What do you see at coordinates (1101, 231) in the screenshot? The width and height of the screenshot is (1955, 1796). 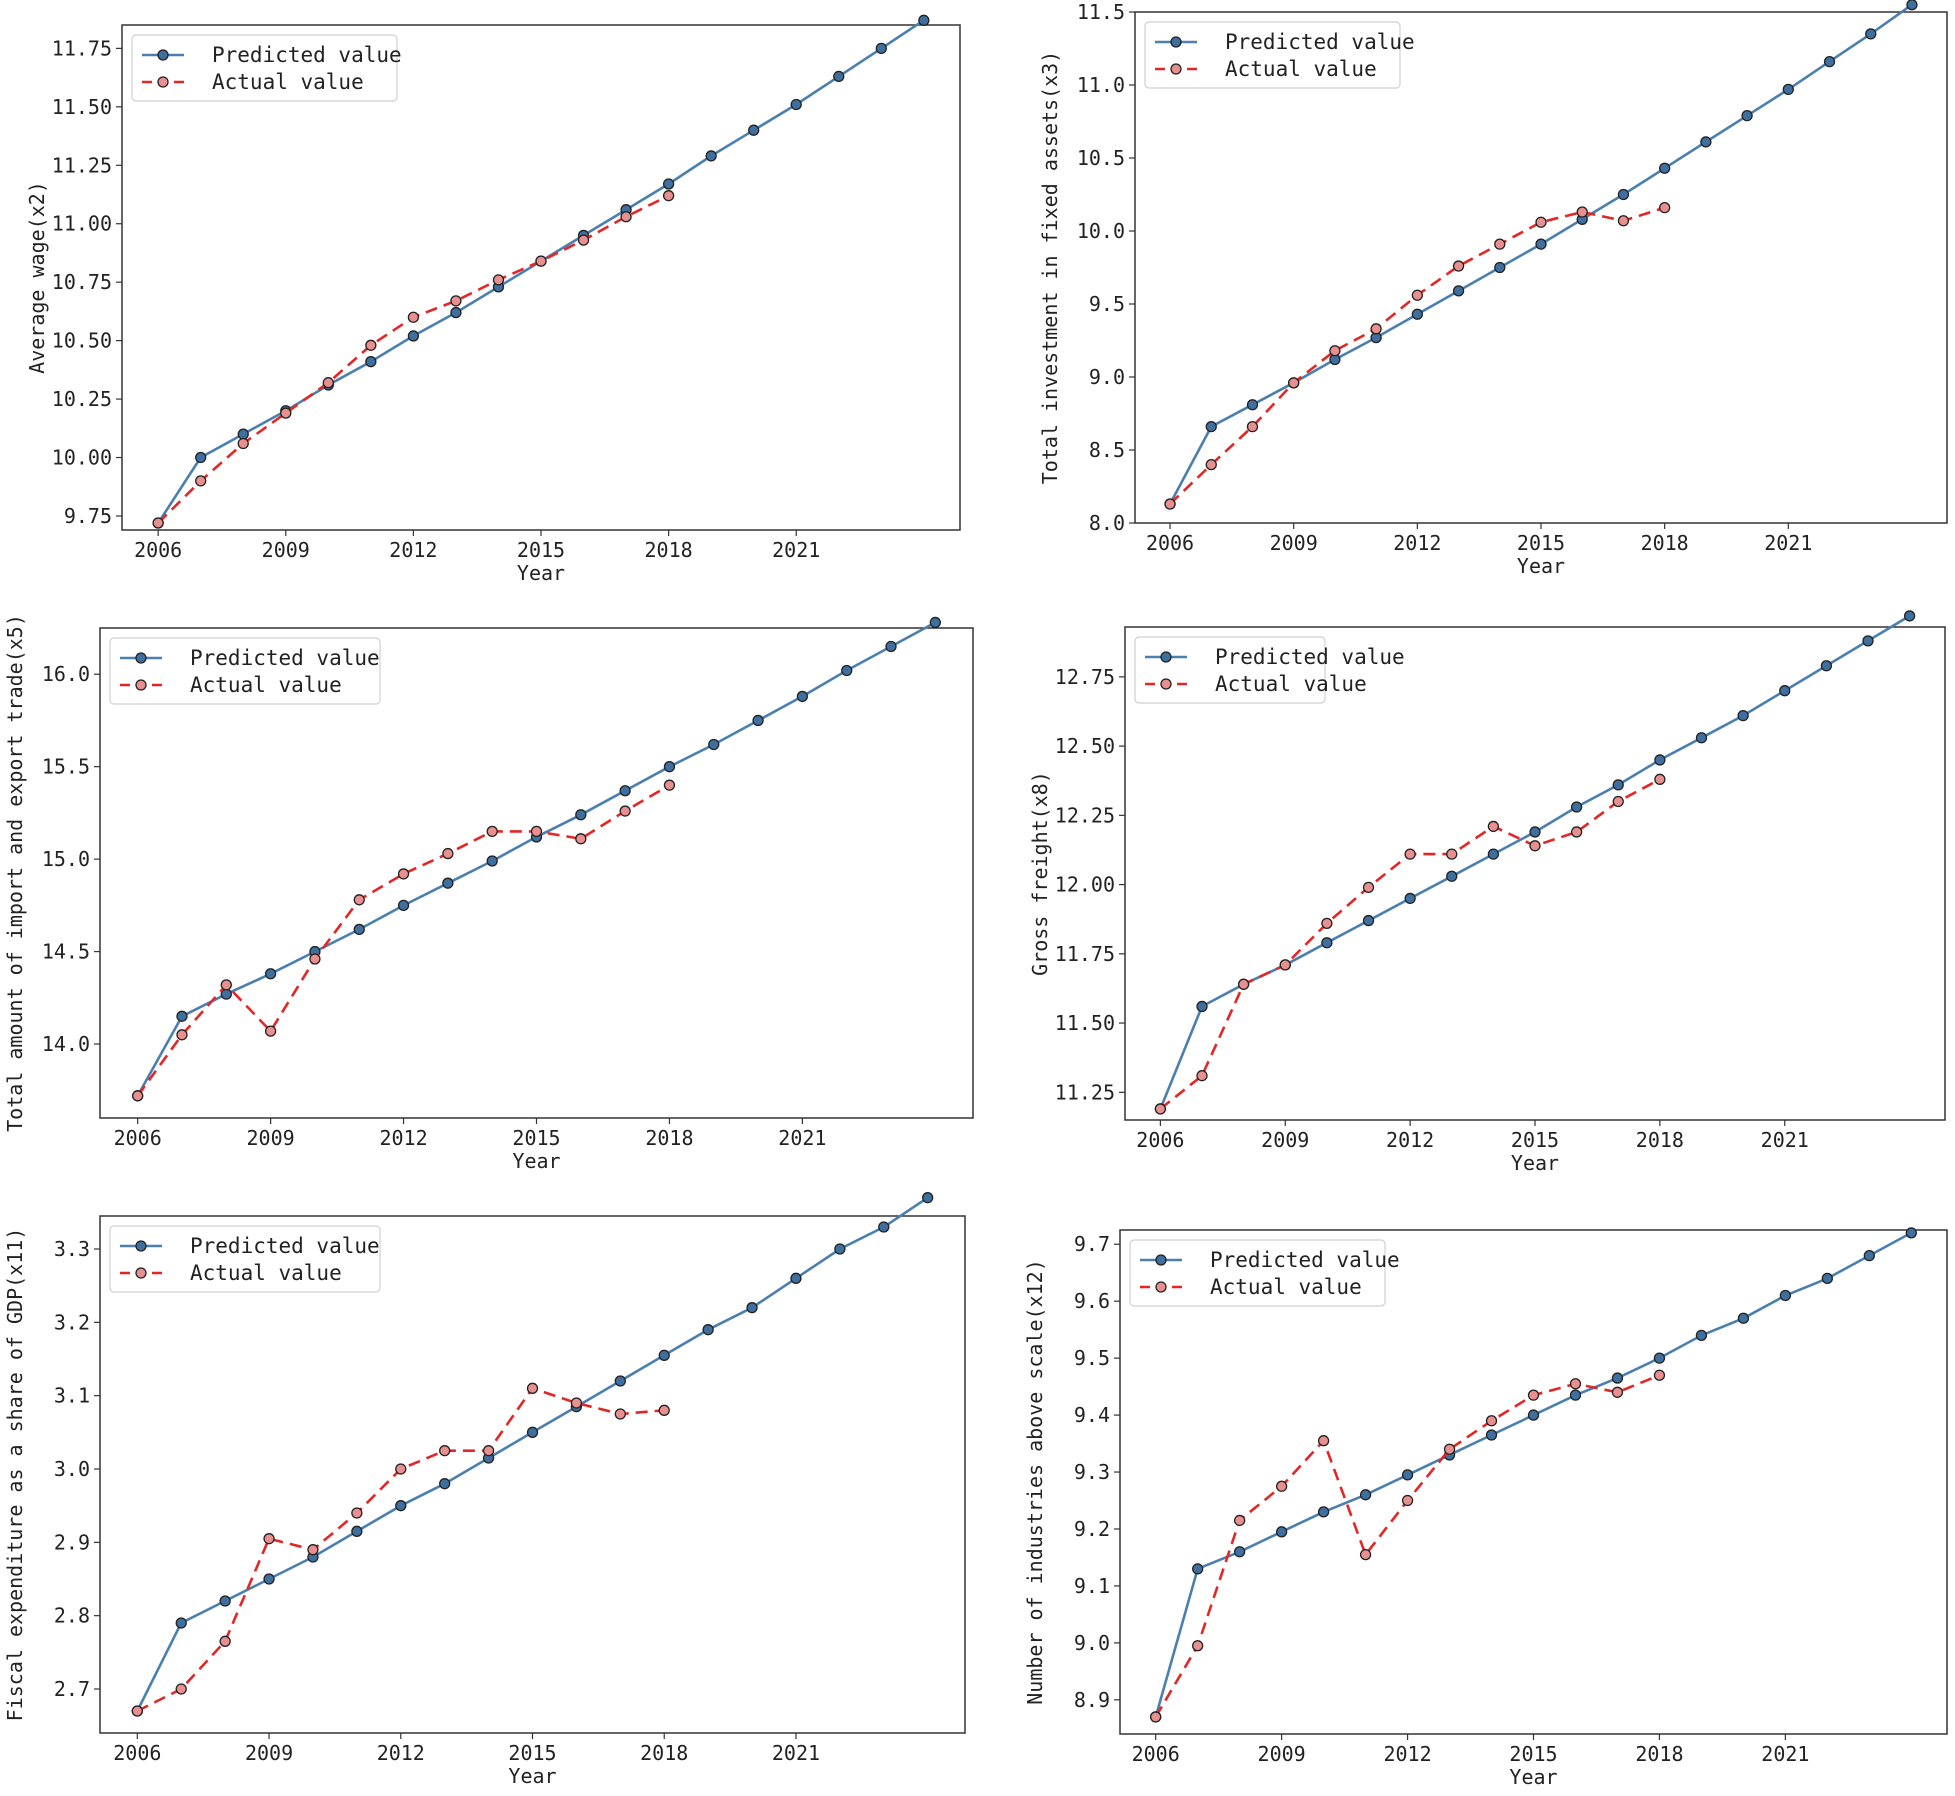 I see `y-tick-label: 10.0` at bounding box center [1101, 231].